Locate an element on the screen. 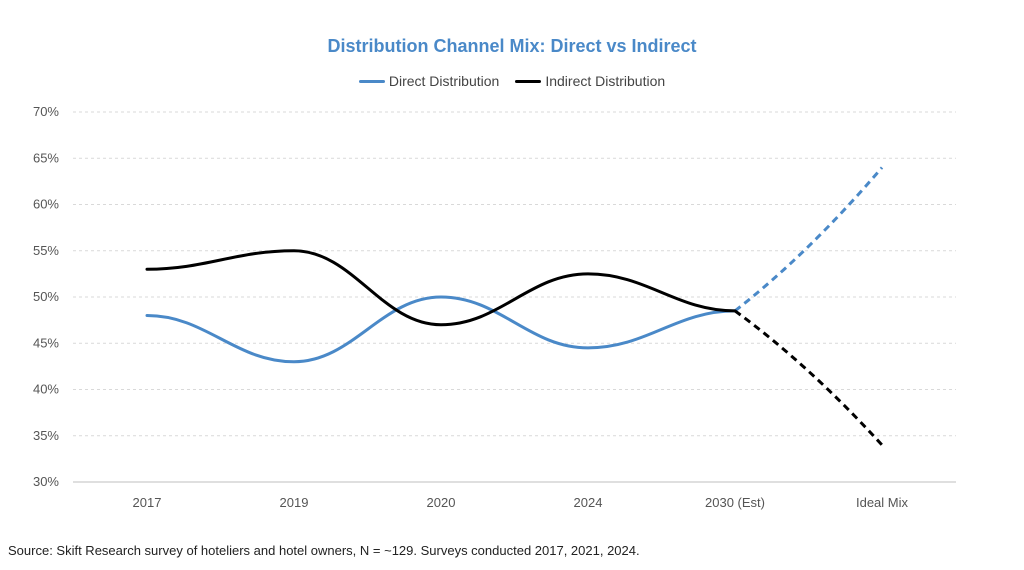  series-line-direct is located at coordinates (441, 329).